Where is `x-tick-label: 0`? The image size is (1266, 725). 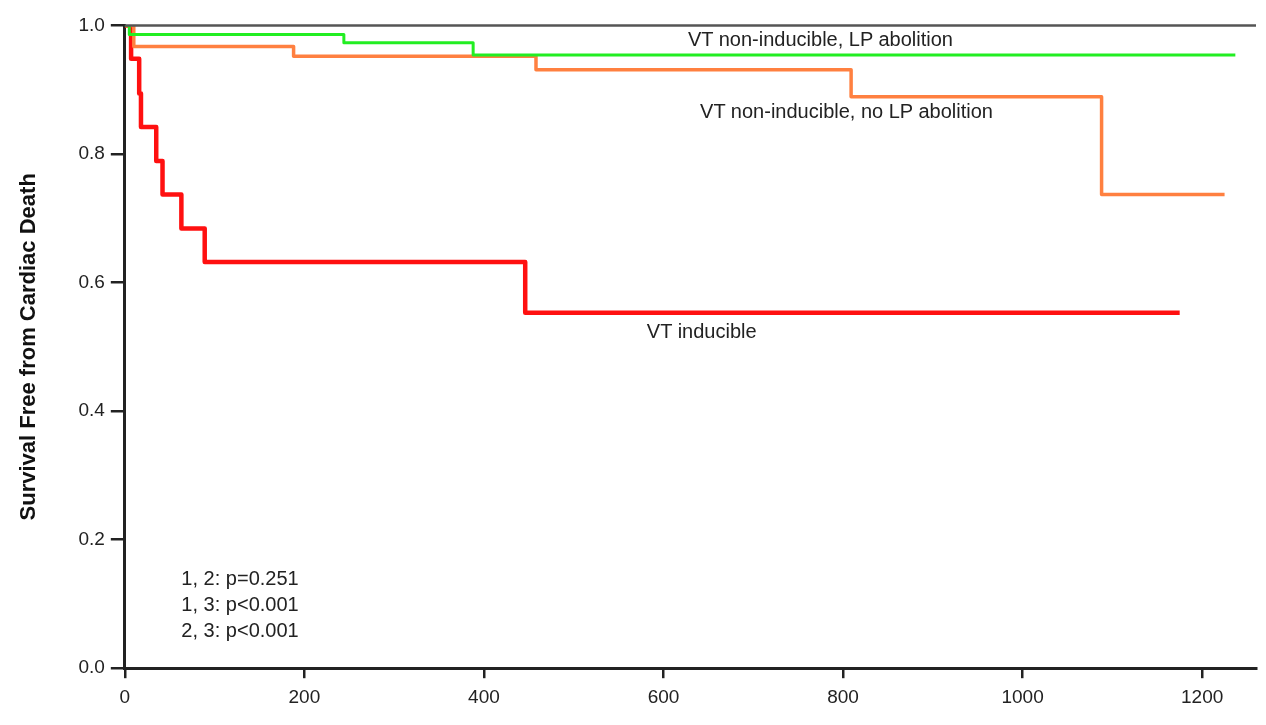
x-tick-label: 0 is located at coordinates (125, 696).